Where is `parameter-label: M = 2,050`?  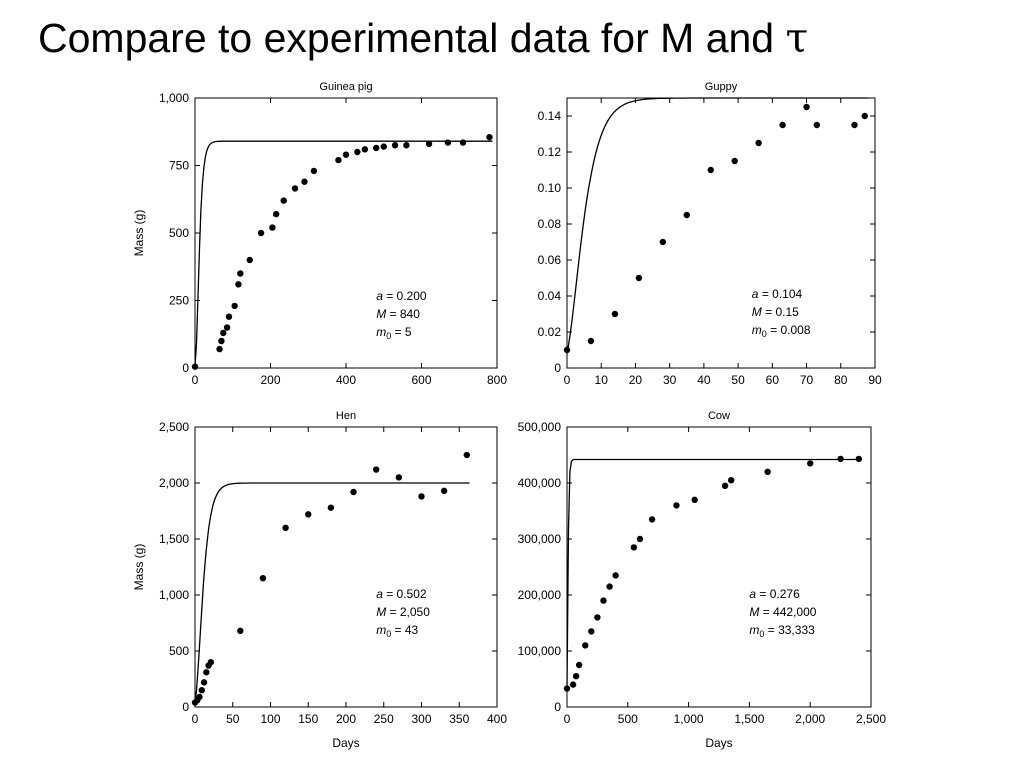
parameter-label: M = 2,050 is located at coordinates (403, 612).